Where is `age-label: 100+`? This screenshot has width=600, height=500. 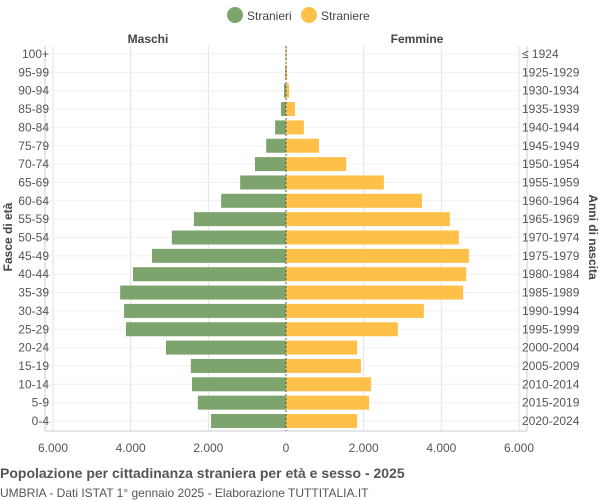 age-label: 100+ is located at coordinates (35, 54).